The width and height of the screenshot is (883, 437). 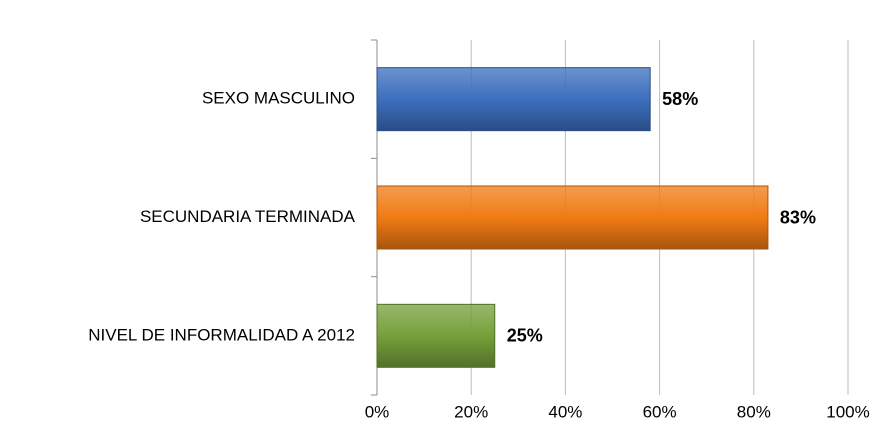 I want to click on x-tick-label: 100%, so click(x=847, y=411).